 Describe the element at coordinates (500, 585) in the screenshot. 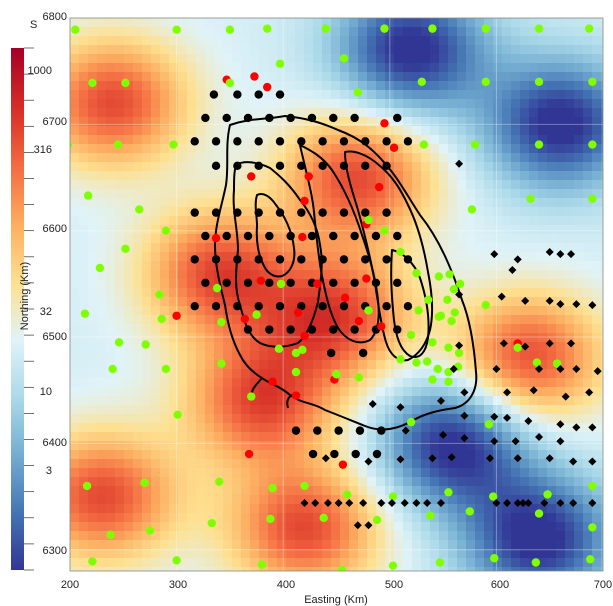

I see `x-tick-600: 600` at that location.